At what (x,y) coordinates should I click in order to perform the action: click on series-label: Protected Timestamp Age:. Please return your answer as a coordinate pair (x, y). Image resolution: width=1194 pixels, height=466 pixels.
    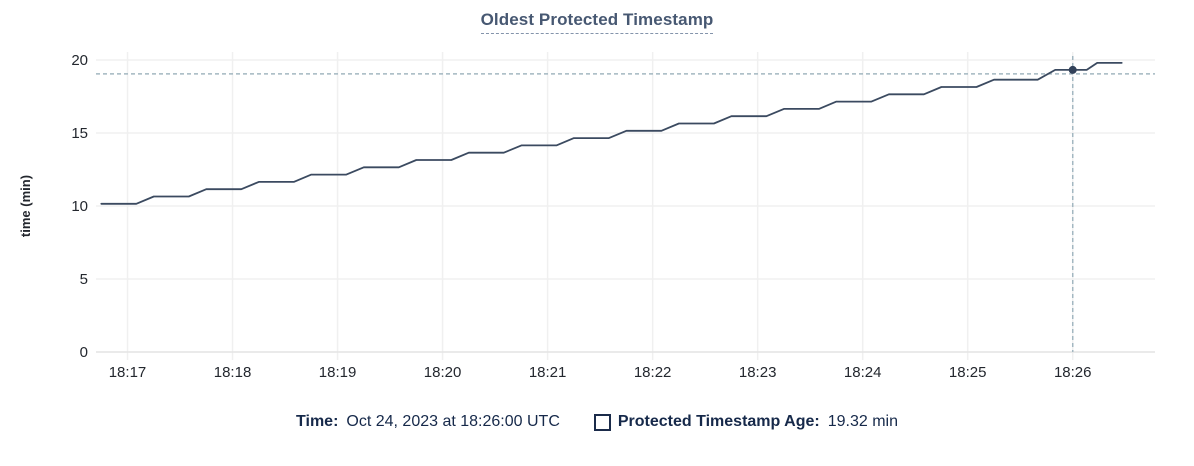
    Looking at the image, I should click on (718, 421).